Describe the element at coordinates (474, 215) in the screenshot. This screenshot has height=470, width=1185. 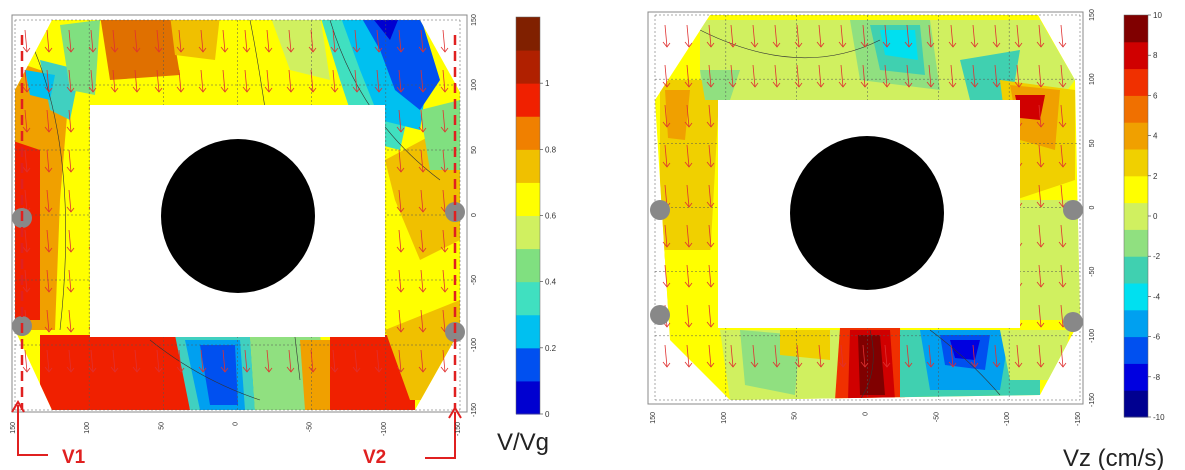
I see `y-tick-labels: 150 100 50 0 -50 -100 -150` at that location.